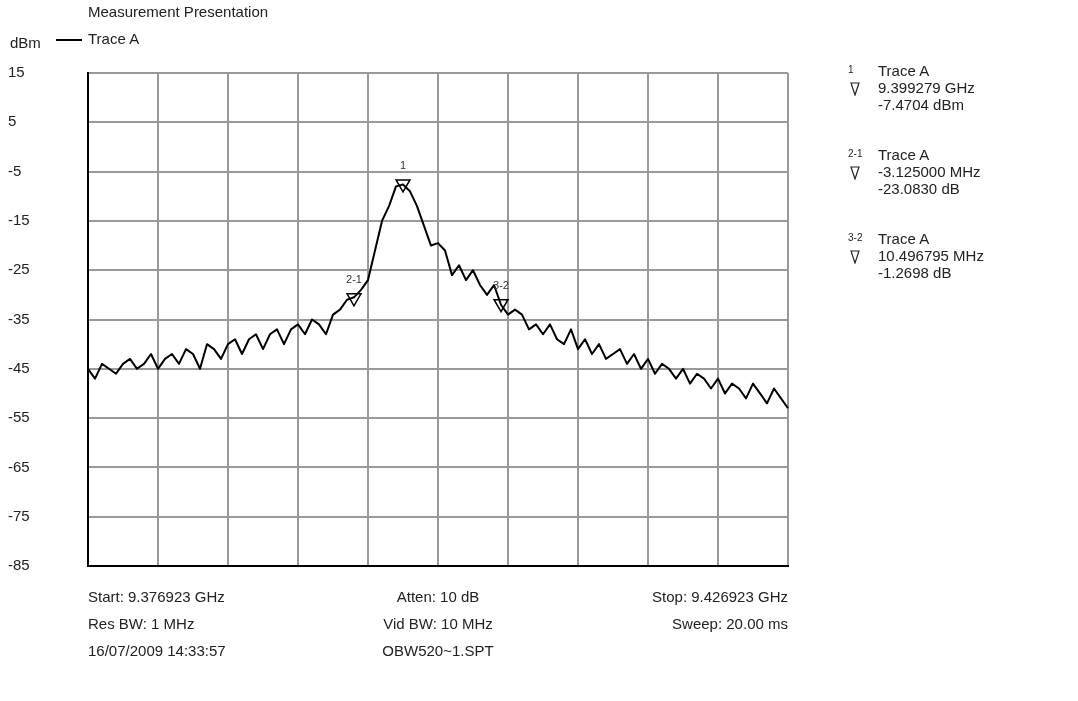  What do you see at coordinates (114, 38) in the screenshot?
I see `legend-label: Trace A` at bounding box center [114, 38].